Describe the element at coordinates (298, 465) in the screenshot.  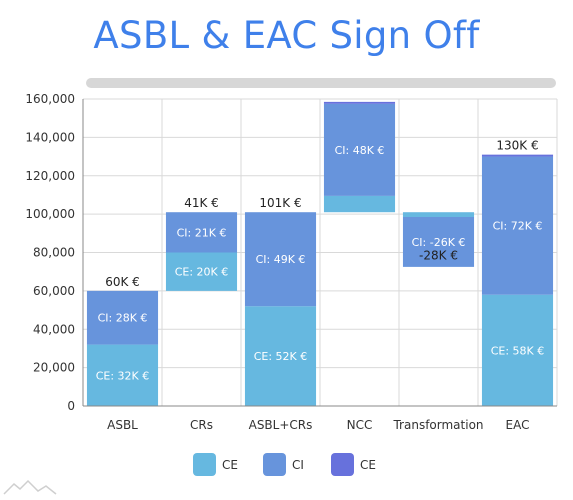
I see `legend-label: CI` at that location.